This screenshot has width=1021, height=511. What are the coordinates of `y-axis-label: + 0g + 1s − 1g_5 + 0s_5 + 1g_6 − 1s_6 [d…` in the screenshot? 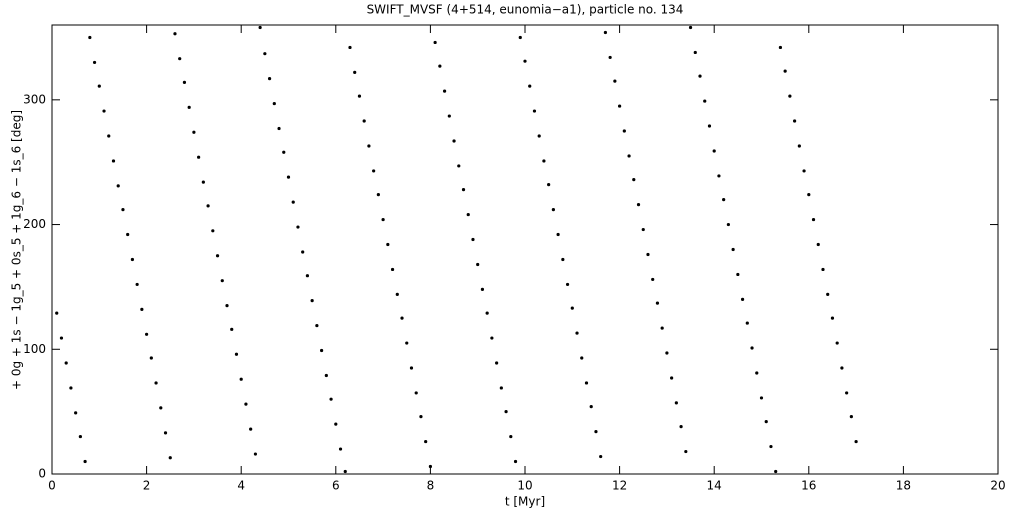 It's located at (17, 250).